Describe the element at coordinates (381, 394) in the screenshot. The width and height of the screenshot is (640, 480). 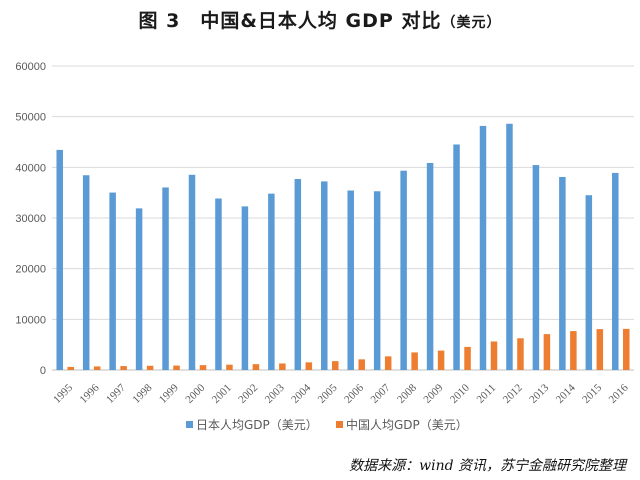
I see `x-tick-label: 2007` at that location.